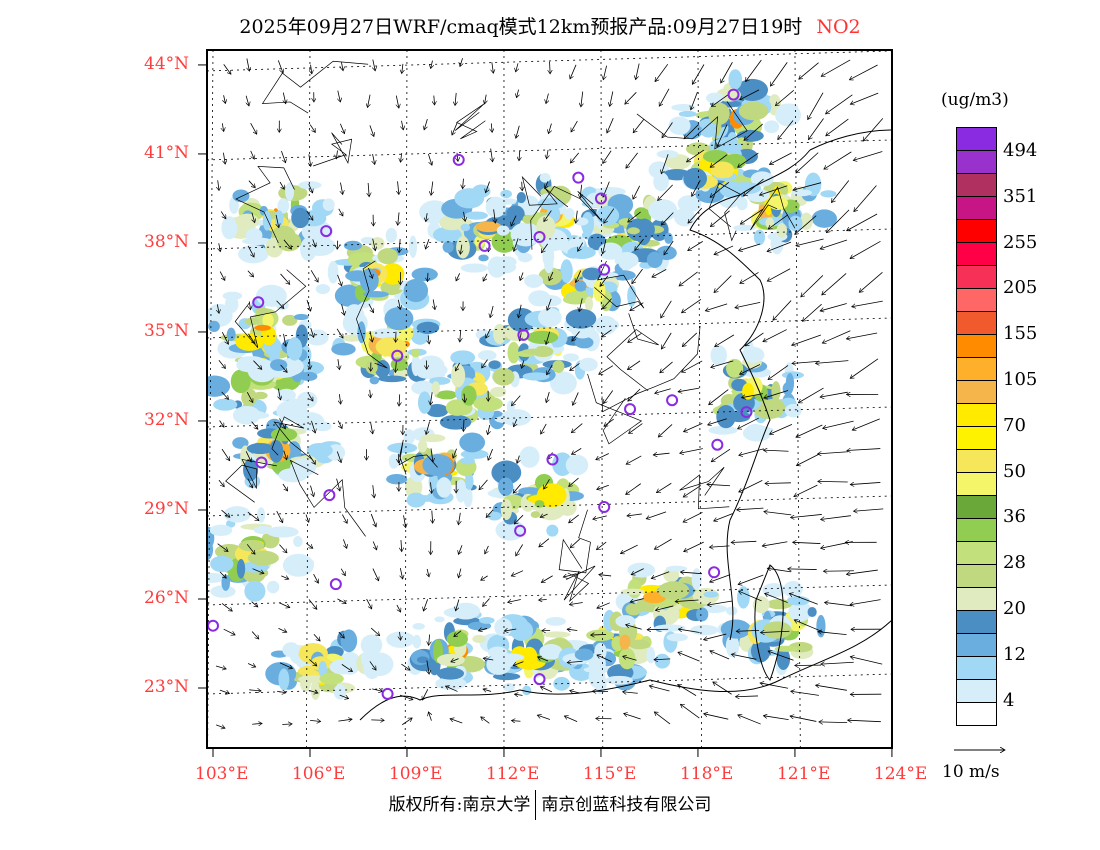 The image size is (1100, 850). What do you see at coordinates (1020, 379) in the screenshot?
I see `color-bar-label: 105` at bounding box center [1020, 379].